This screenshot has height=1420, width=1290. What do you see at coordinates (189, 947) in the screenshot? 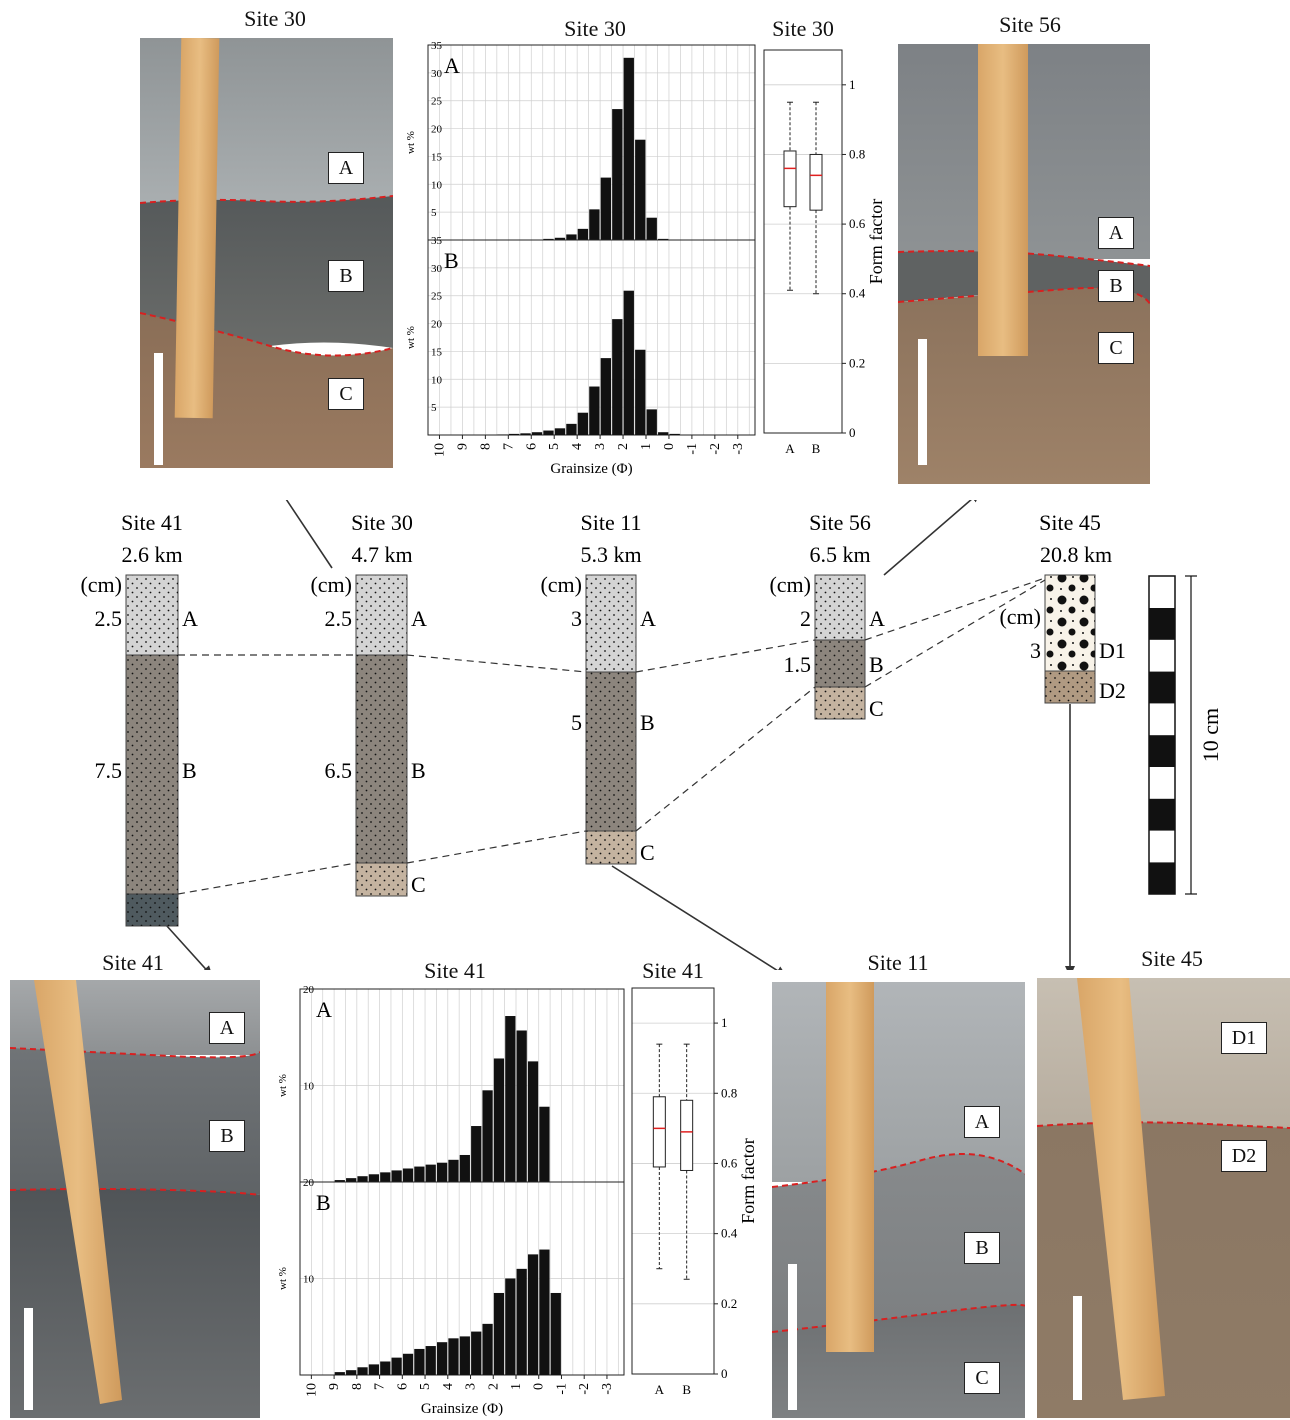
I see `arrow-to-photo-site41` at bounding box center [189, 947].